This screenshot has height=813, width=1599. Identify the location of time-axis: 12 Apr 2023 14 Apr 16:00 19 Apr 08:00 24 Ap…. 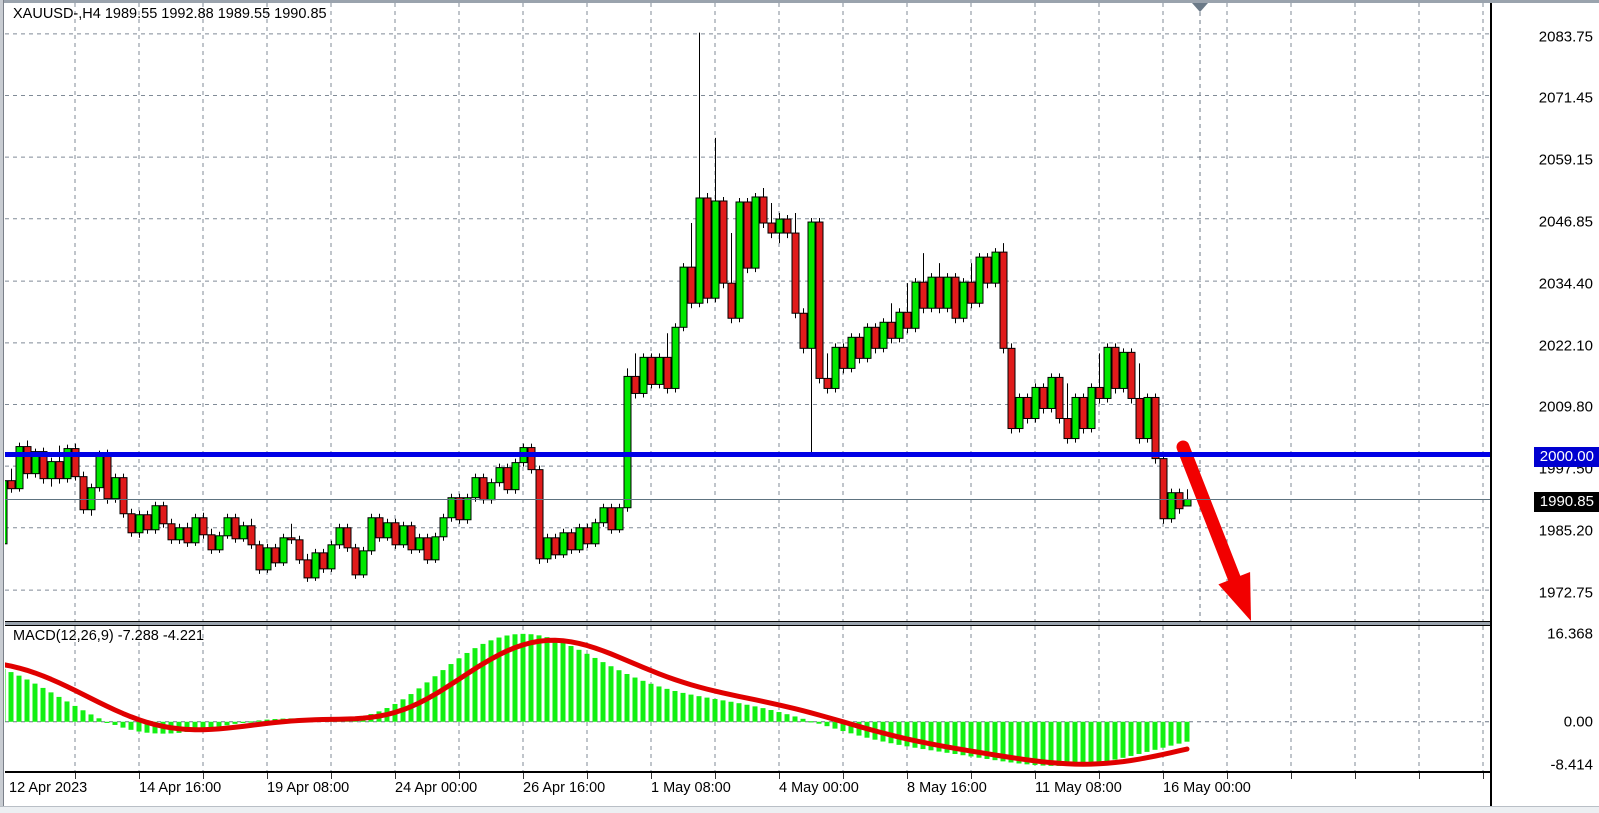
(747, 788).